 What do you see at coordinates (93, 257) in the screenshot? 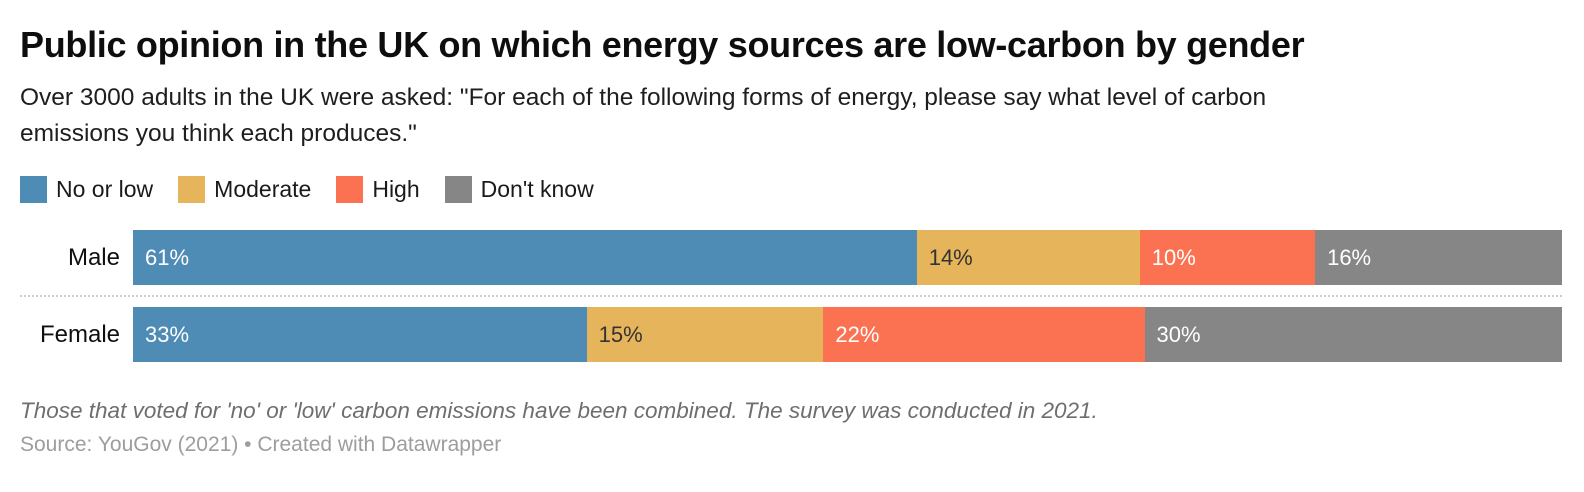
I see `category-label-male: Male` at bounding box center [93, 257].